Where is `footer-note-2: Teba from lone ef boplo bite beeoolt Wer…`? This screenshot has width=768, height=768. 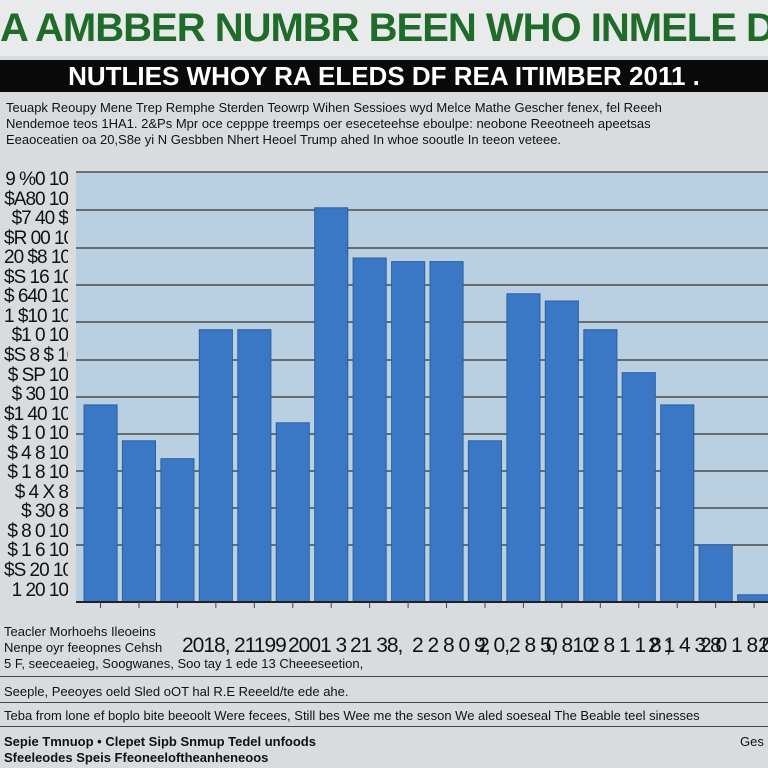
footer-note-2: Teba from lone ef boplo bite beeoolt Wer… is located at coordinates (352, 715).